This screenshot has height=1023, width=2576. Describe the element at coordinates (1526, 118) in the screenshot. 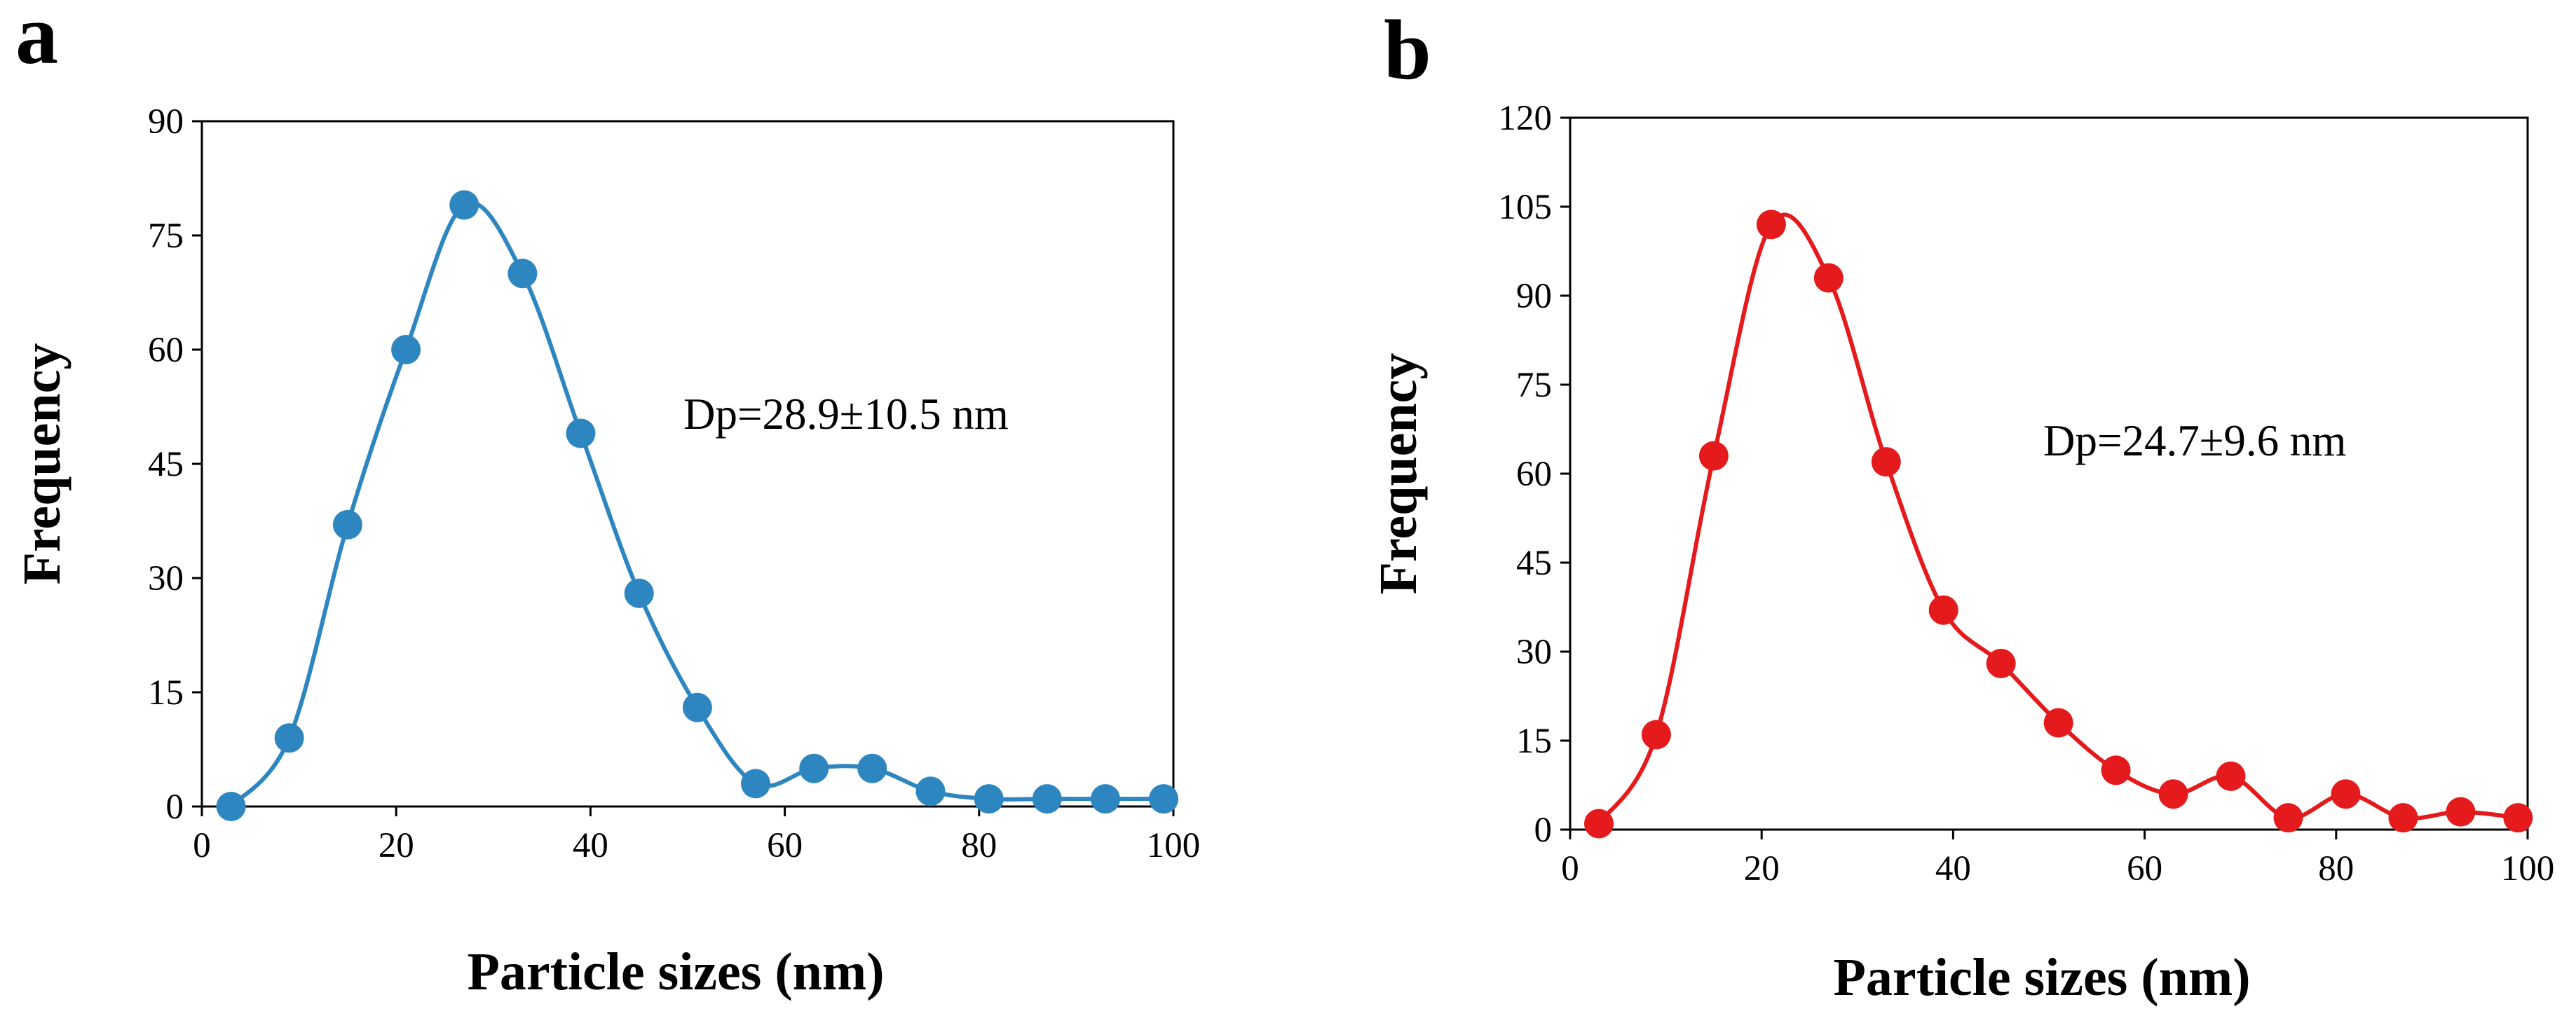

I see `y-tick-label: 120` at that location.